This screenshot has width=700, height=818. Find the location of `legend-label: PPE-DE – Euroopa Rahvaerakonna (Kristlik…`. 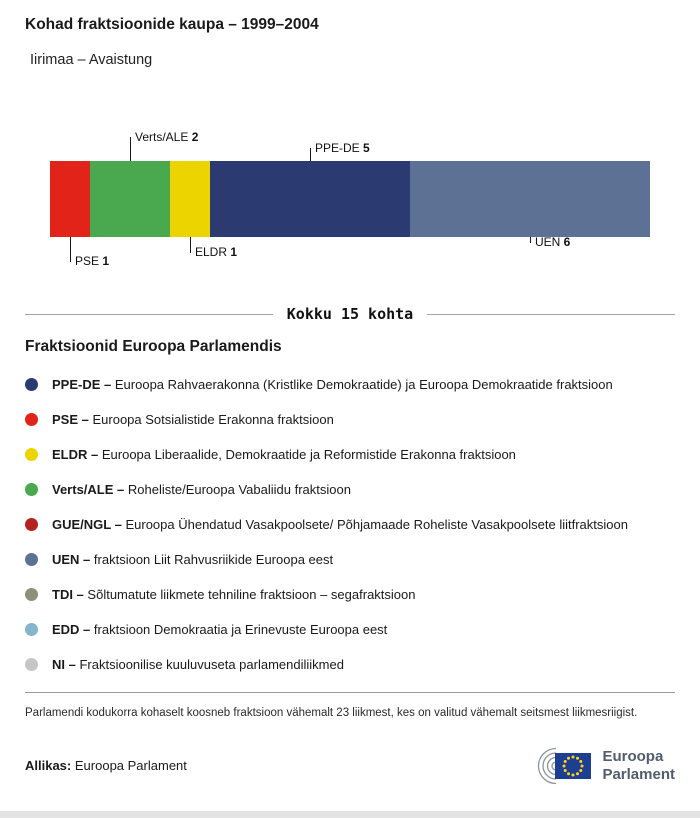

legend-label: PPE-DE – Euroopa Rahvaerakonna (Kristlik… is located at coordinates (332, 384).